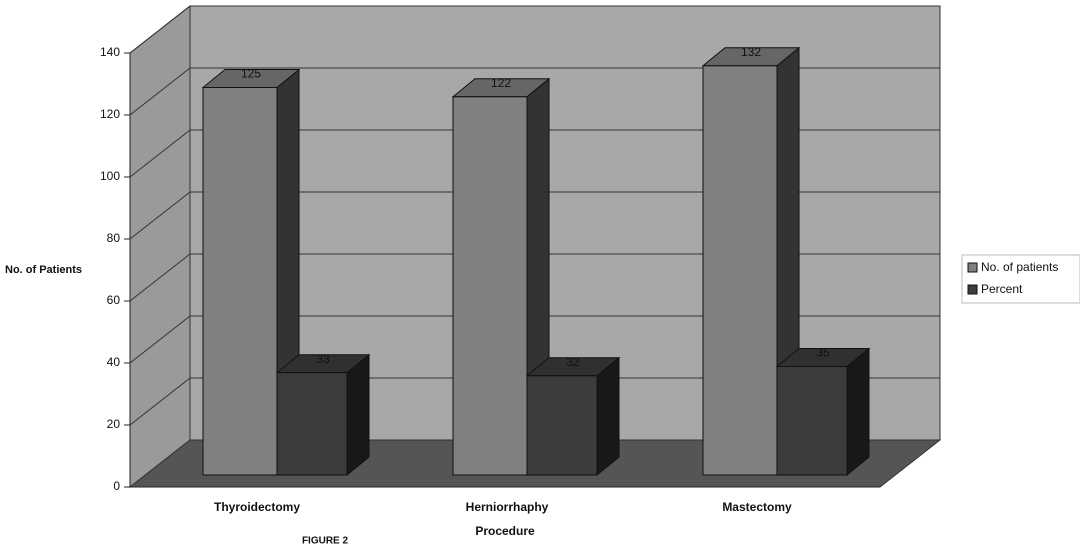 This screenshot has width=1080, height=545. What do you see at coordinates (160, 246) in the screenshot?
I see `side-wall` at bounding box center [160, 246].